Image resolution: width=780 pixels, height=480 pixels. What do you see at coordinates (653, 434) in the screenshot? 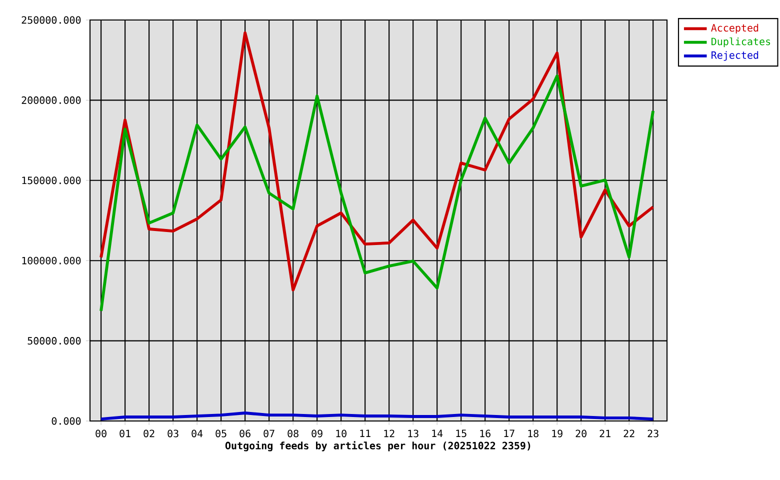
I see `x-tick-label: 23` at bounding box center [653, 434].